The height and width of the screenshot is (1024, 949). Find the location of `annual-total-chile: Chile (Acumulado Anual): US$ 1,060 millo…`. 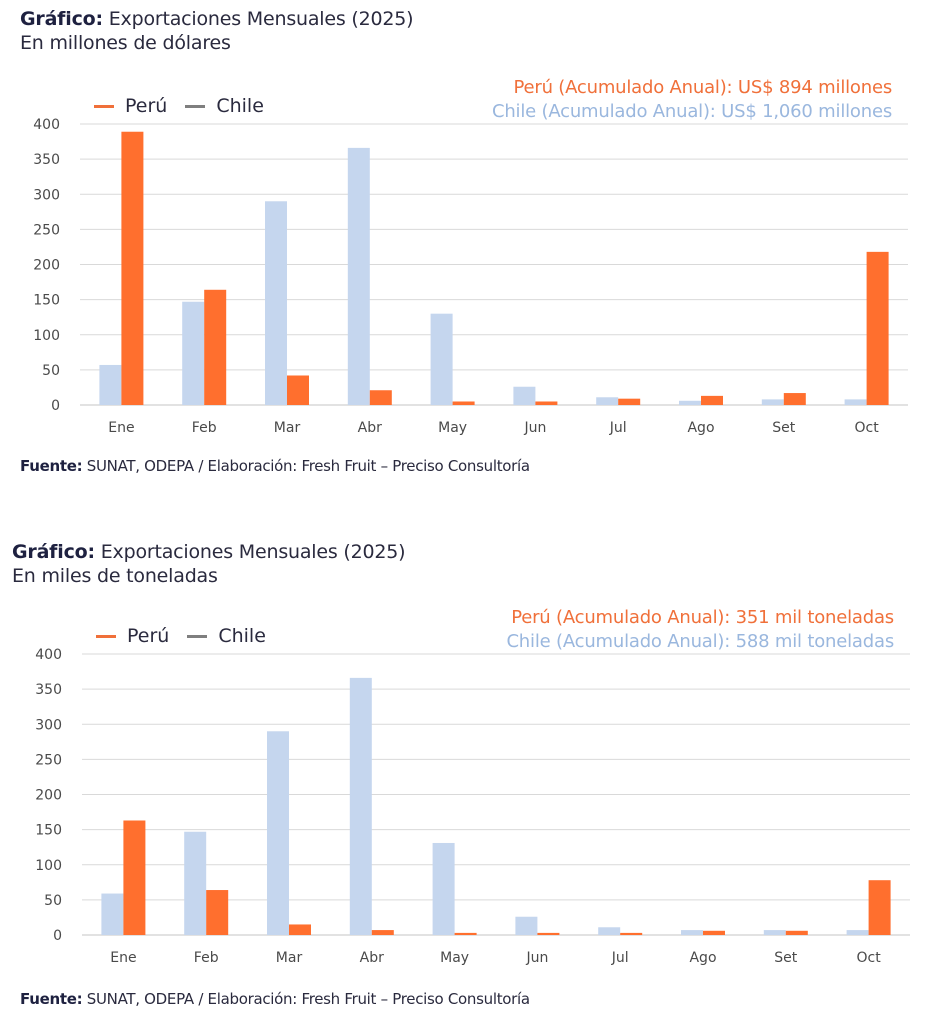

annual-total-chile: Chile (Acumulado Anual): US$ 1,060 millo… is located at coordinates (691, 111).